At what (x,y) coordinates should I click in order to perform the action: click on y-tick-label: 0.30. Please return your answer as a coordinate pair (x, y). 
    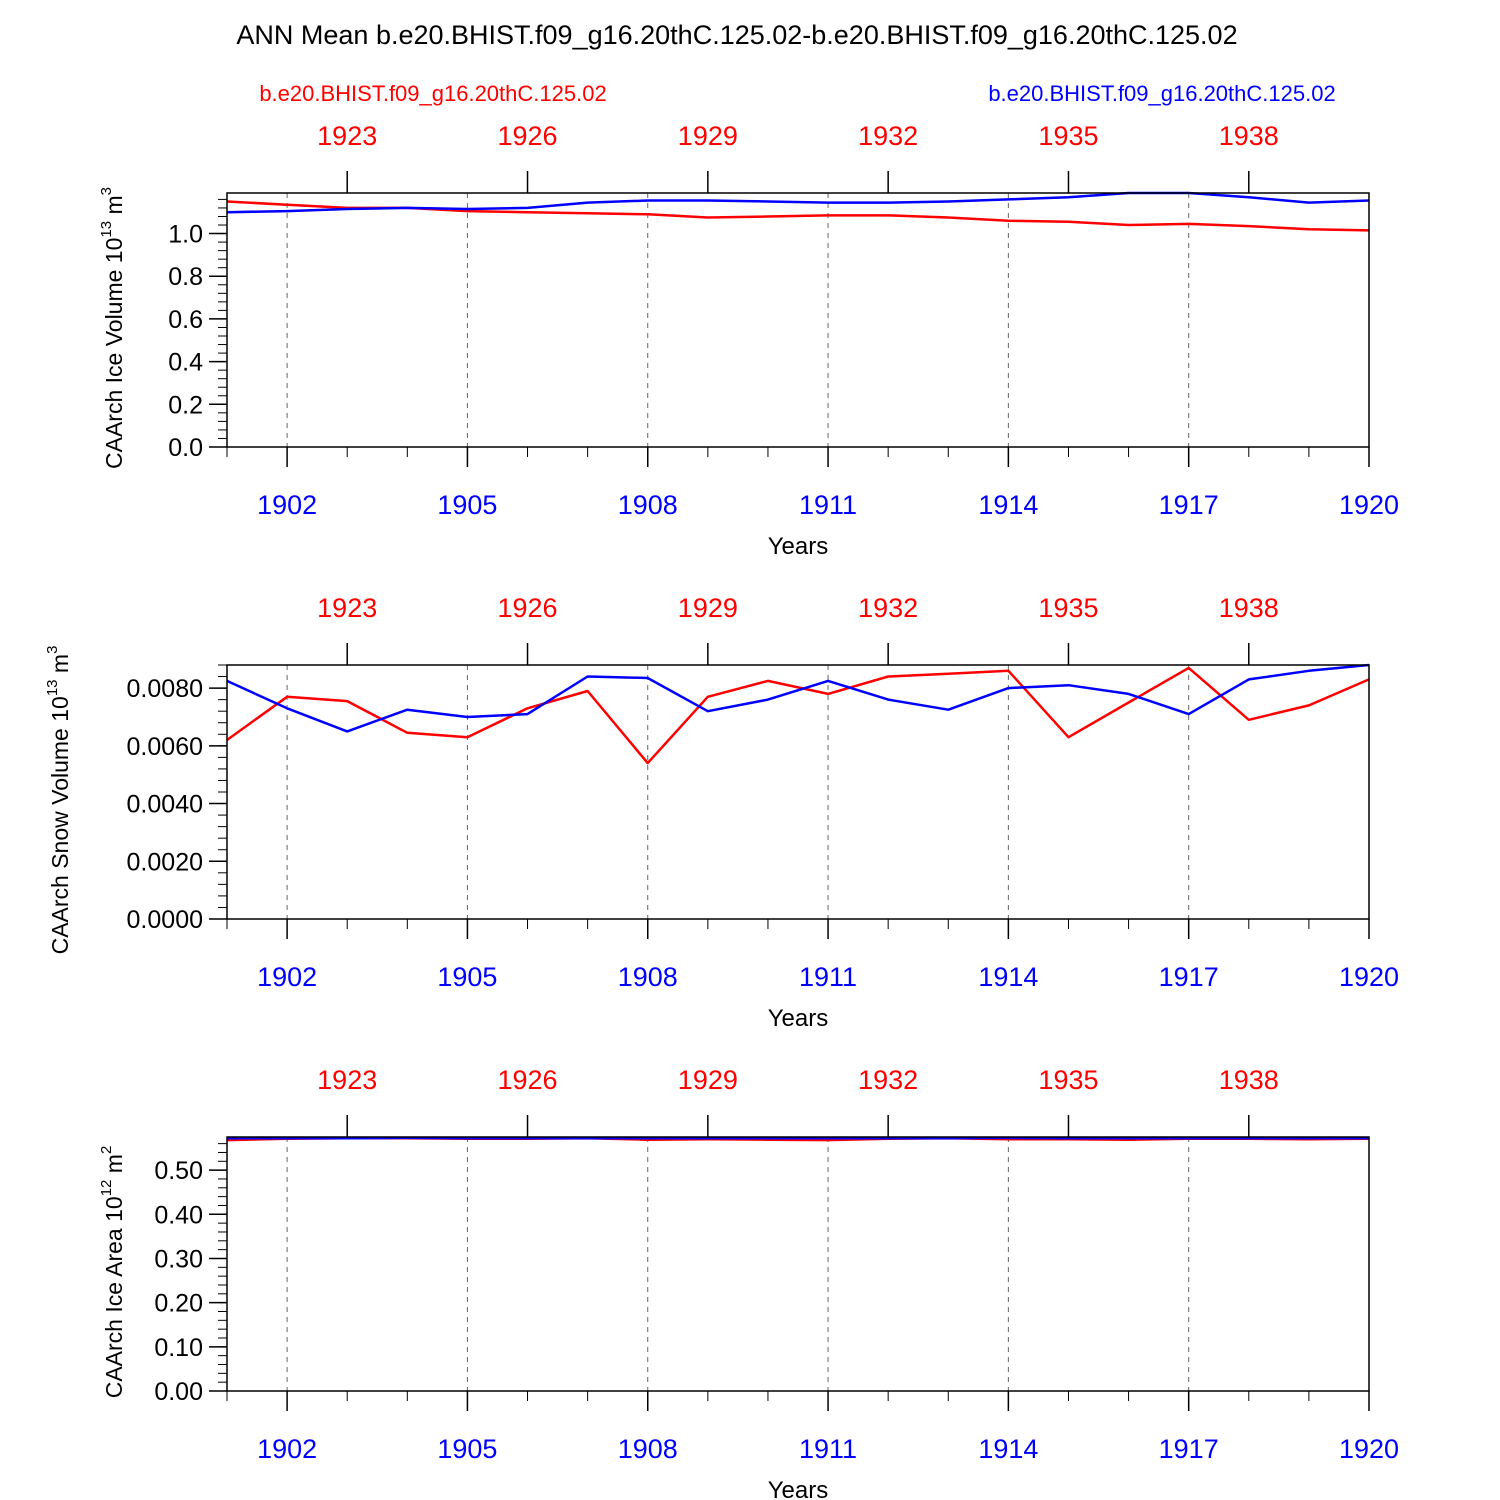
    Looking at the image, I should click on (178, 1259).